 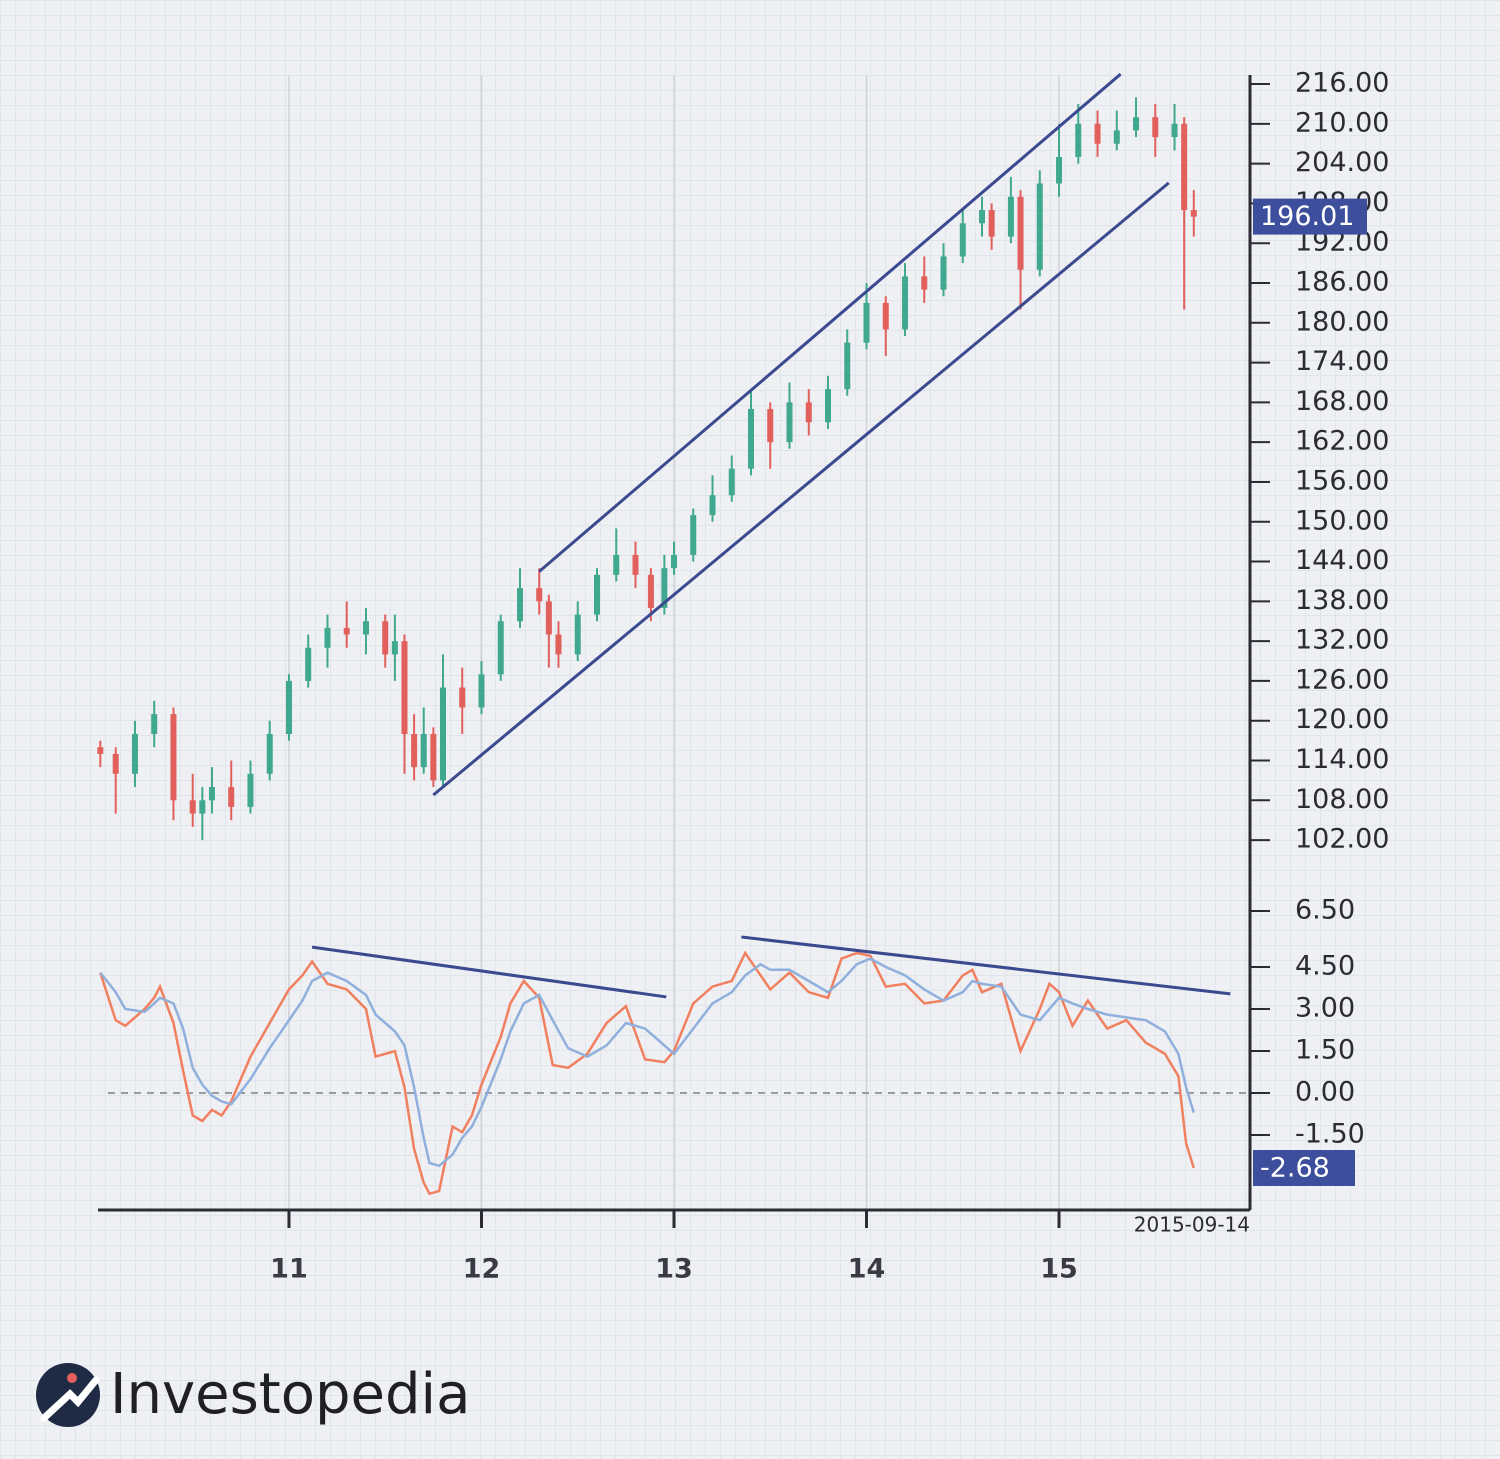 What do you see at coordinates (1325, 909) in the screenshot?
I see `y-tick-label: 6.50` at bounding box center [1325, 909].